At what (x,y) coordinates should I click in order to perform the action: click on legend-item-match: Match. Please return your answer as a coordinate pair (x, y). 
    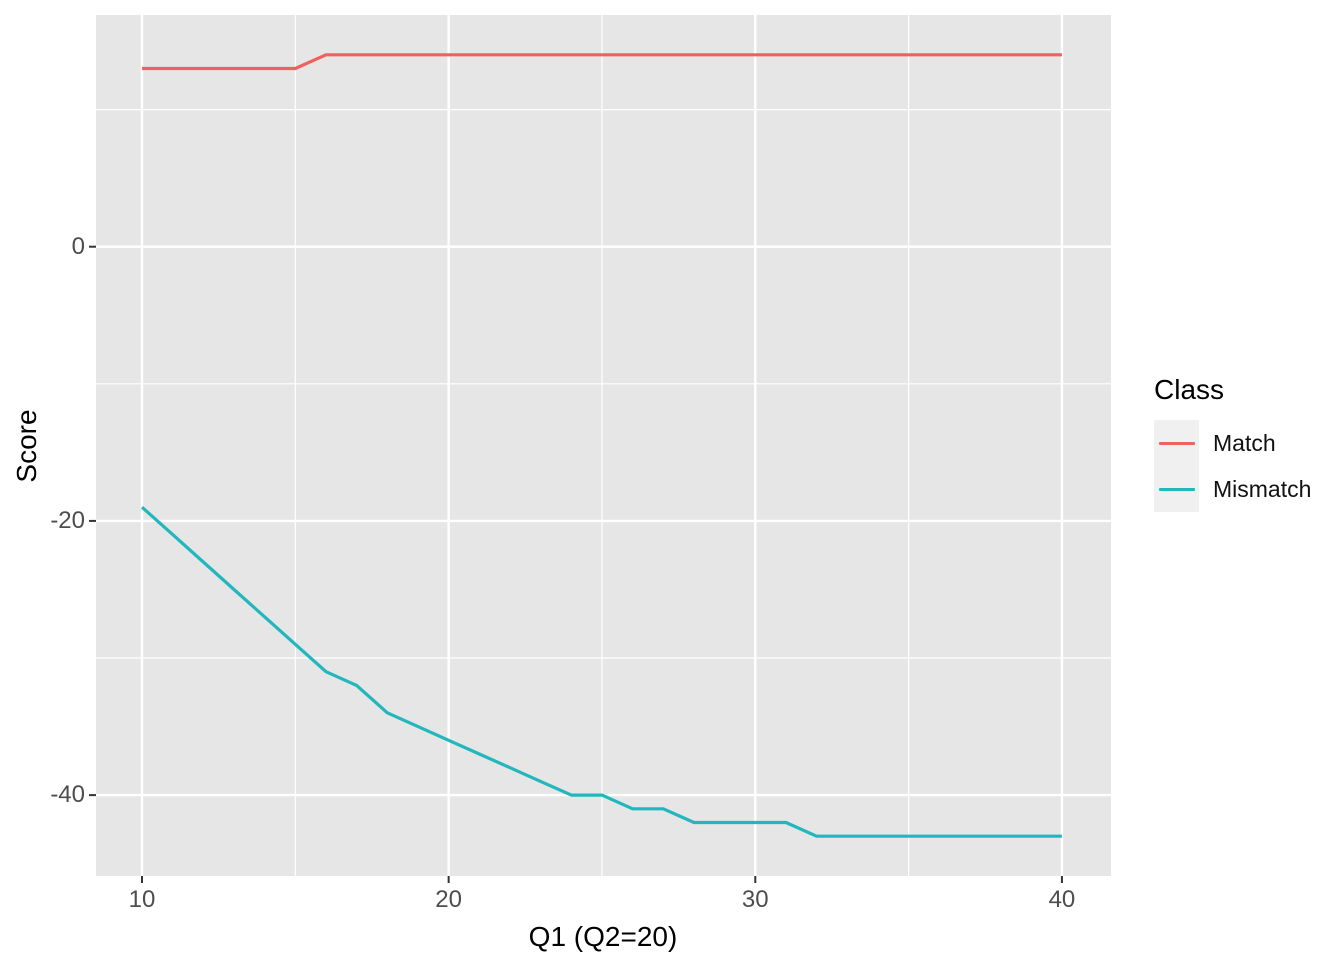
    Looking at the image, I should click on (1232, 443).